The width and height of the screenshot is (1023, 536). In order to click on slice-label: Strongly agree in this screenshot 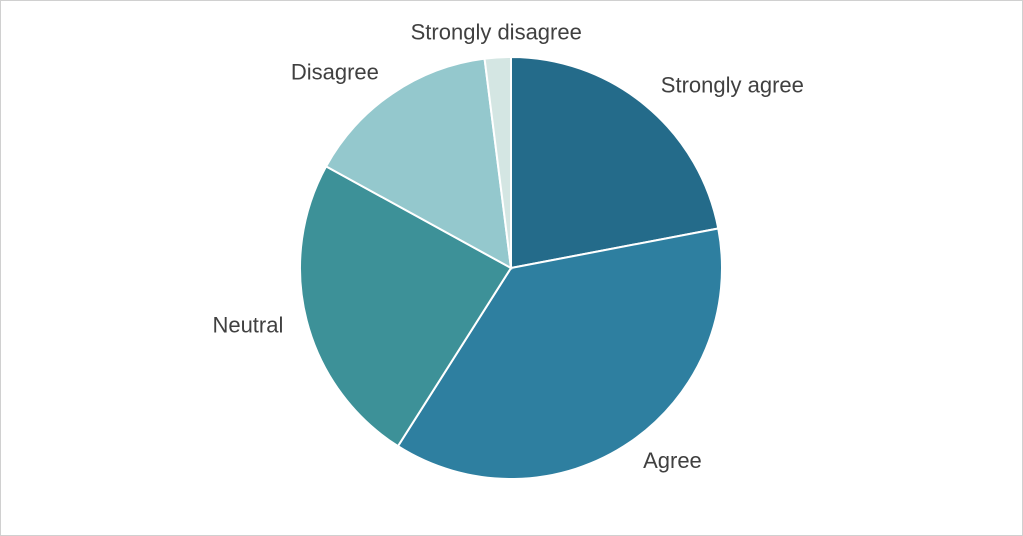, I will do `click(732, 85)`.